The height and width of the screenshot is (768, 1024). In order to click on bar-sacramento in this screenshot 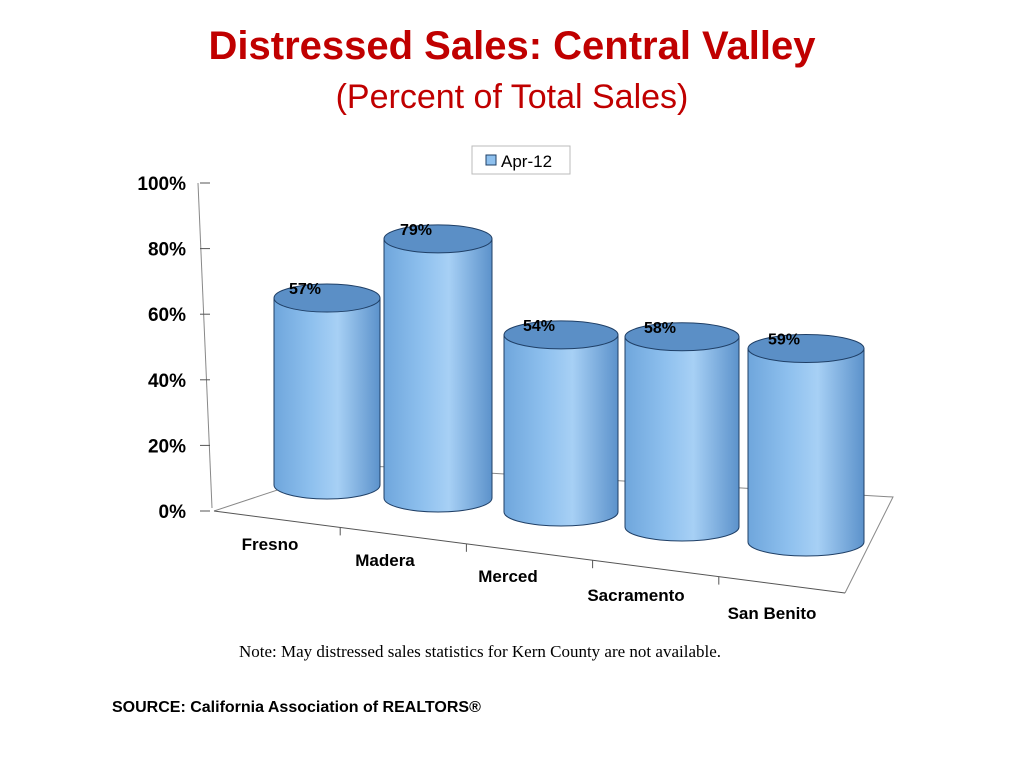, I will do `click(682, 432)`.